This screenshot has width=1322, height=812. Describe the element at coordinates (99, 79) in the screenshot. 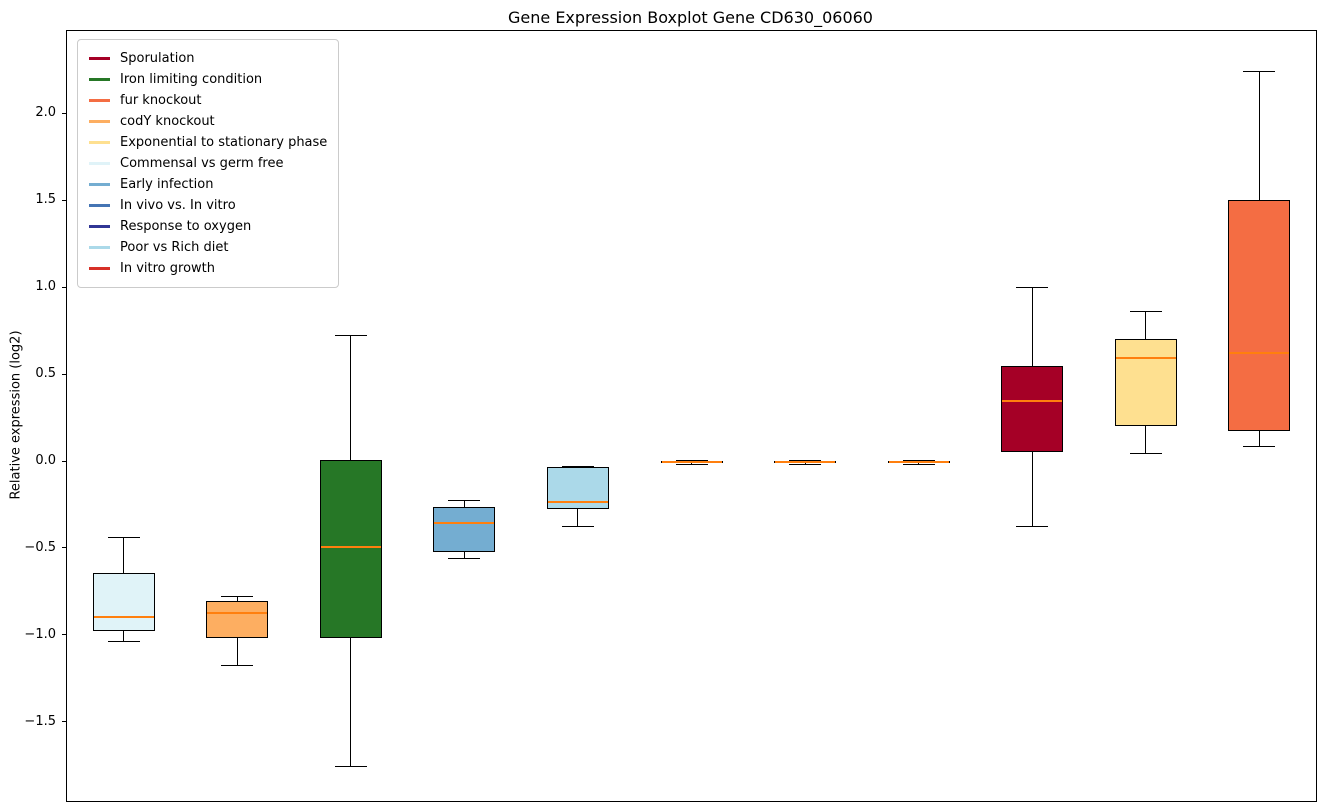

I see `legend-swatch-iron-limiting-condition` at that location.